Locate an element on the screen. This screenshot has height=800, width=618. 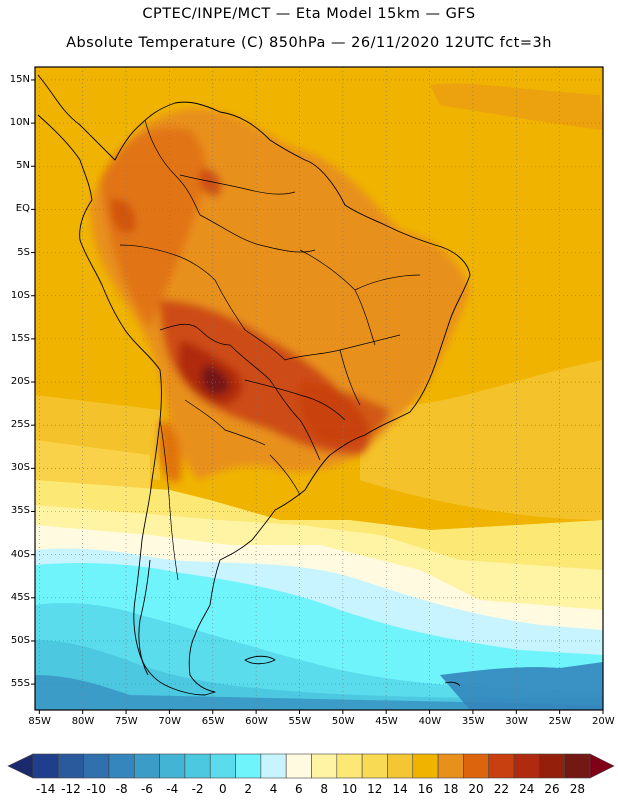
longitude-label: 80W is located at coordinates (83, 721).